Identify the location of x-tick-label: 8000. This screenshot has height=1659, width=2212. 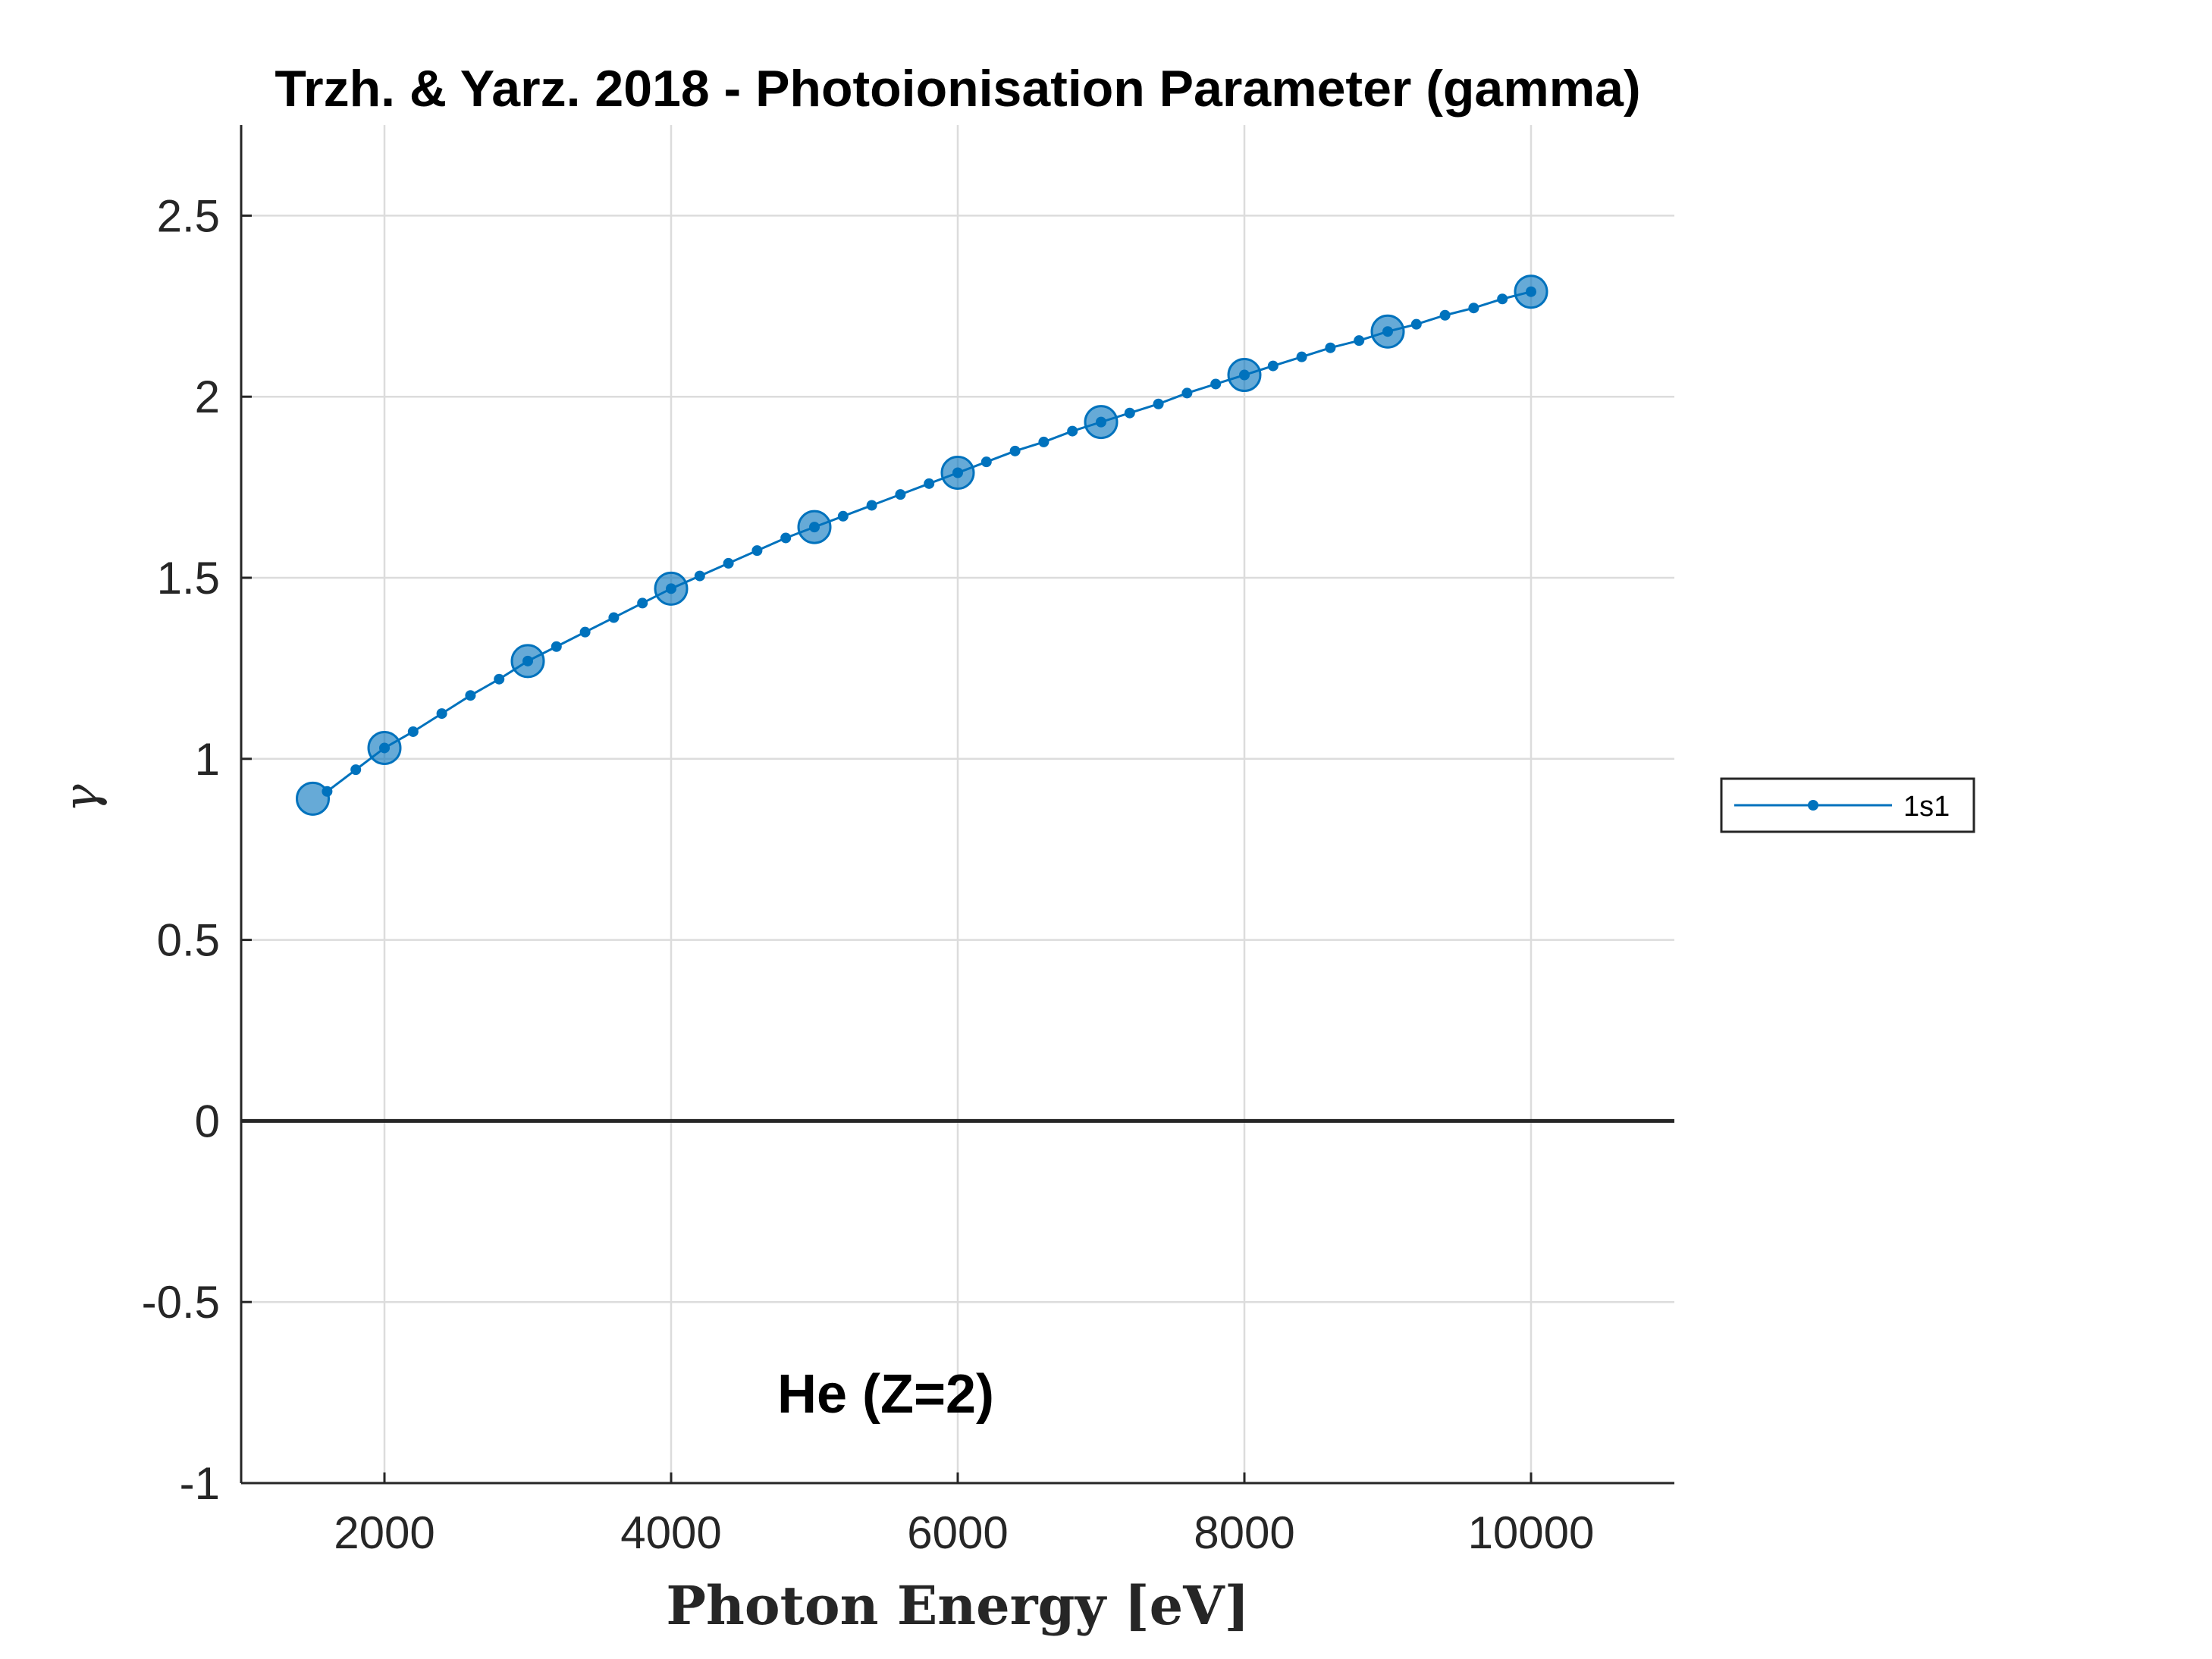
(1244, 1532).